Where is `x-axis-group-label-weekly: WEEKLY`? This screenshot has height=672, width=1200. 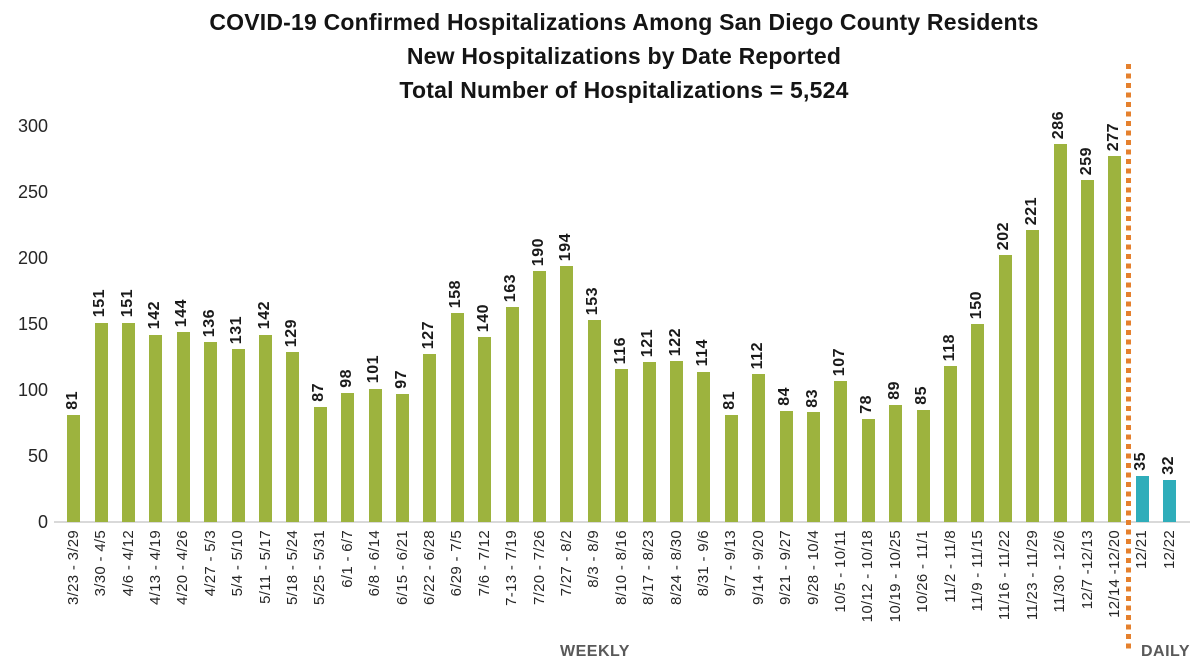 x-axis-group-label-weekly: WEEKLY is located at coordinates (595, 651).